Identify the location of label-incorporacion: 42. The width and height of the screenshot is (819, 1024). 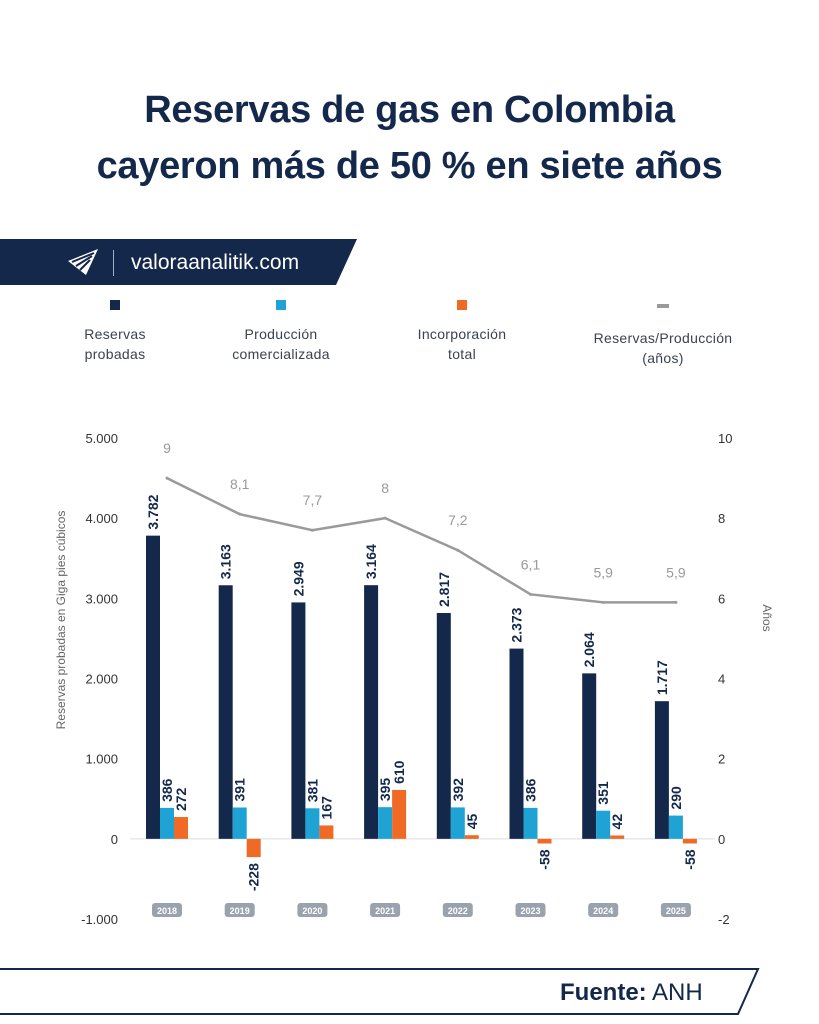
(617, 822).